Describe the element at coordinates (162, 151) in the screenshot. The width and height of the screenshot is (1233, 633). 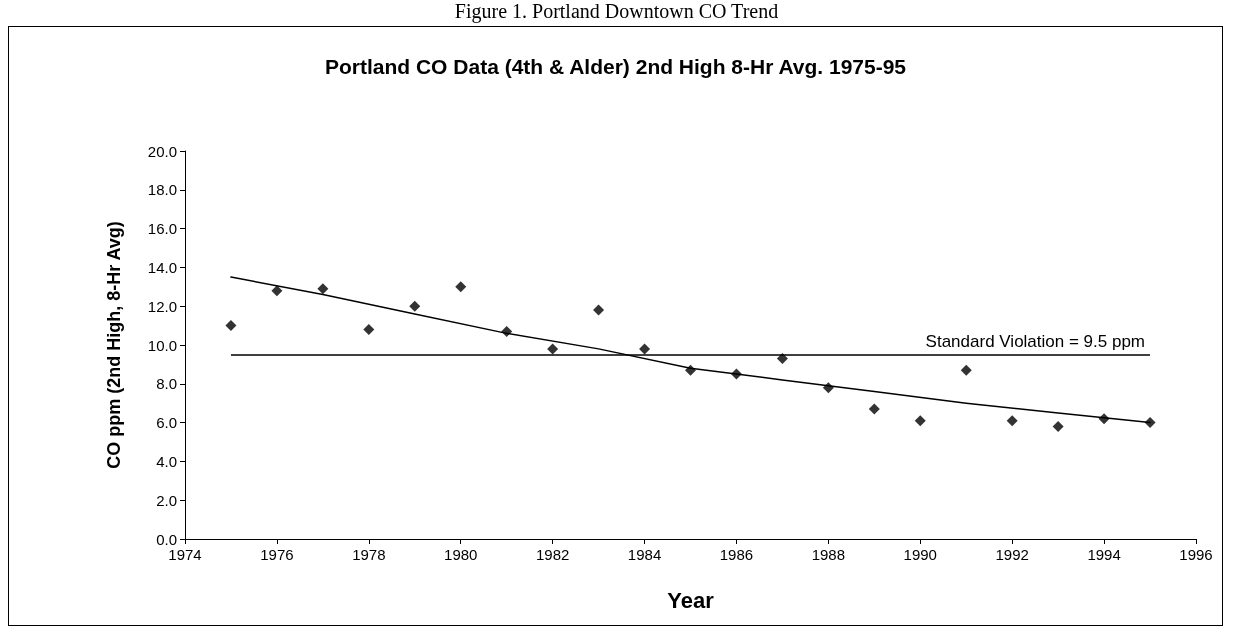
I see `y-tick-label: 20.0` at that location.